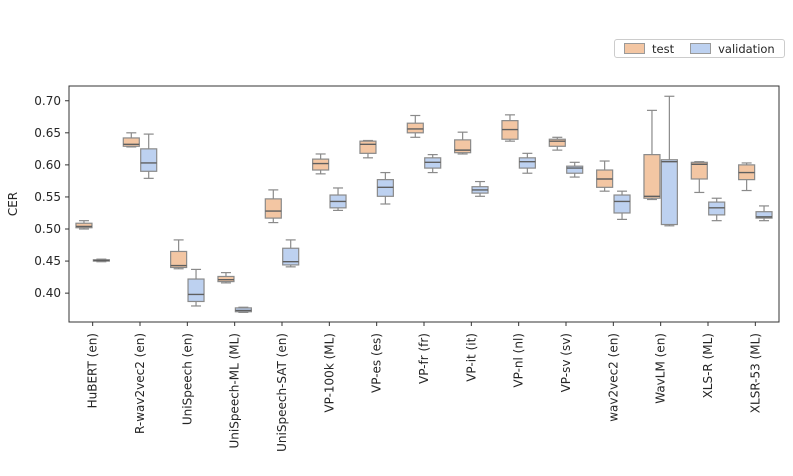  Describe the element at coordinates (717, 209) in the screenshot. I see `box-validation-XLS-R (ML)` at that location.